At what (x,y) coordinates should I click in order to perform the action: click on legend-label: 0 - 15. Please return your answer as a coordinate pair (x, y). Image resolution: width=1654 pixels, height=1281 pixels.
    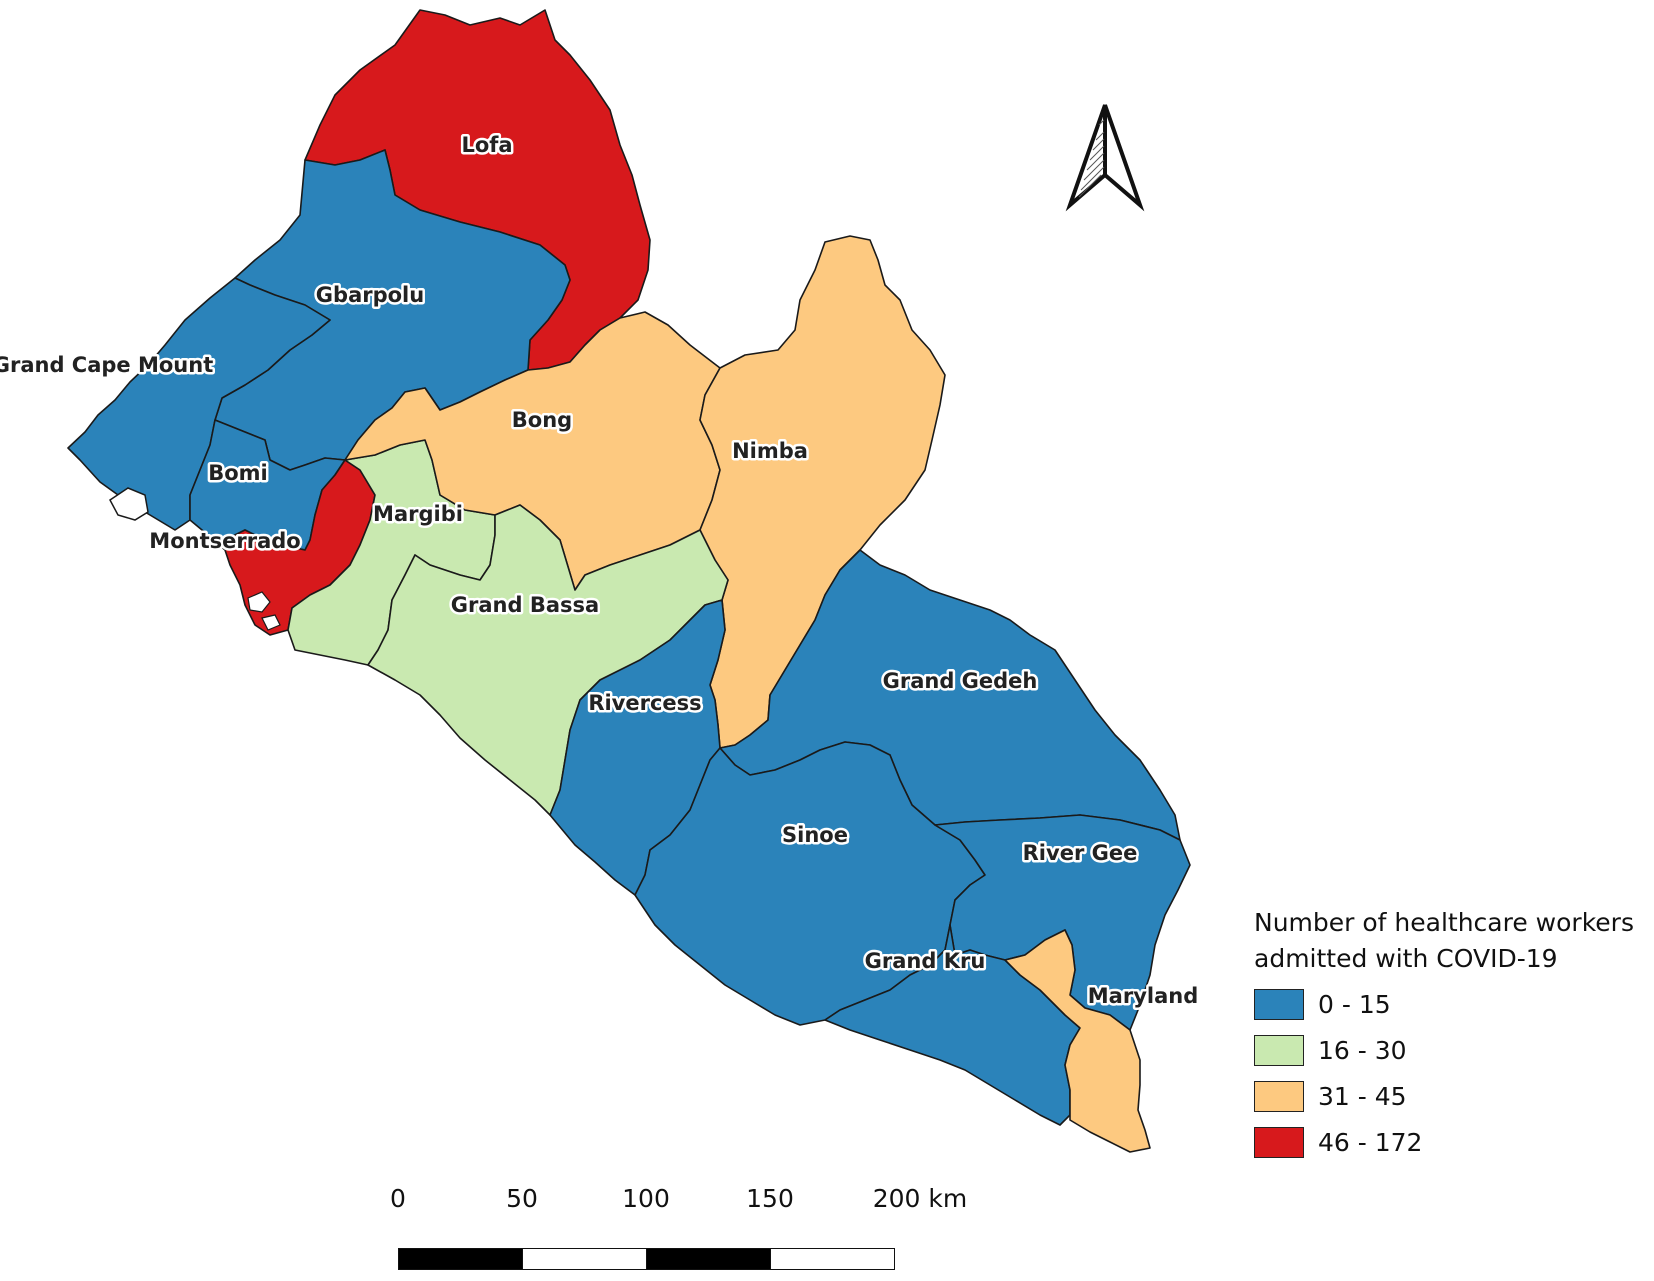
    Looking at the image, I should click on (1354, 1004).